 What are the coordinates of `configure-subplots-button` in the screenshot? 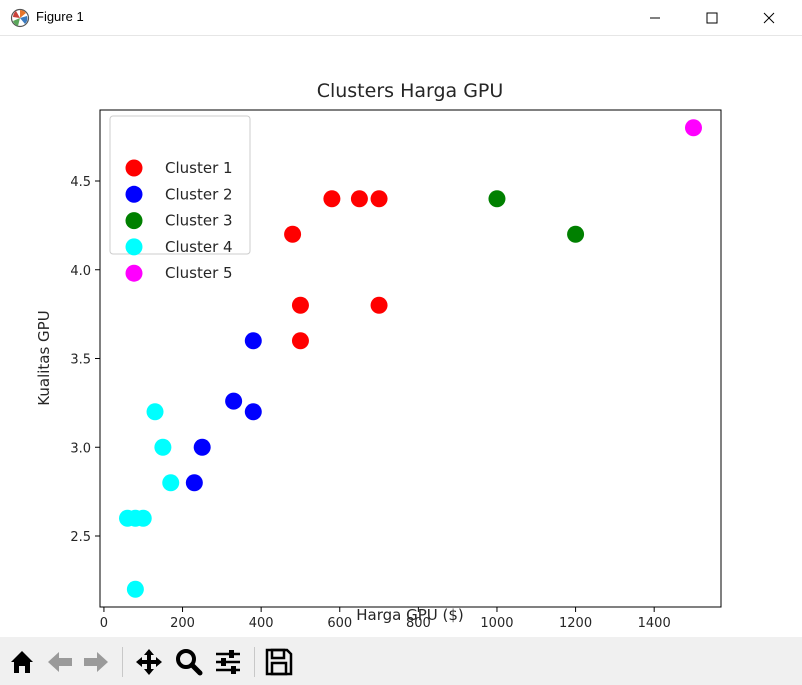 It's located at (228, 662).